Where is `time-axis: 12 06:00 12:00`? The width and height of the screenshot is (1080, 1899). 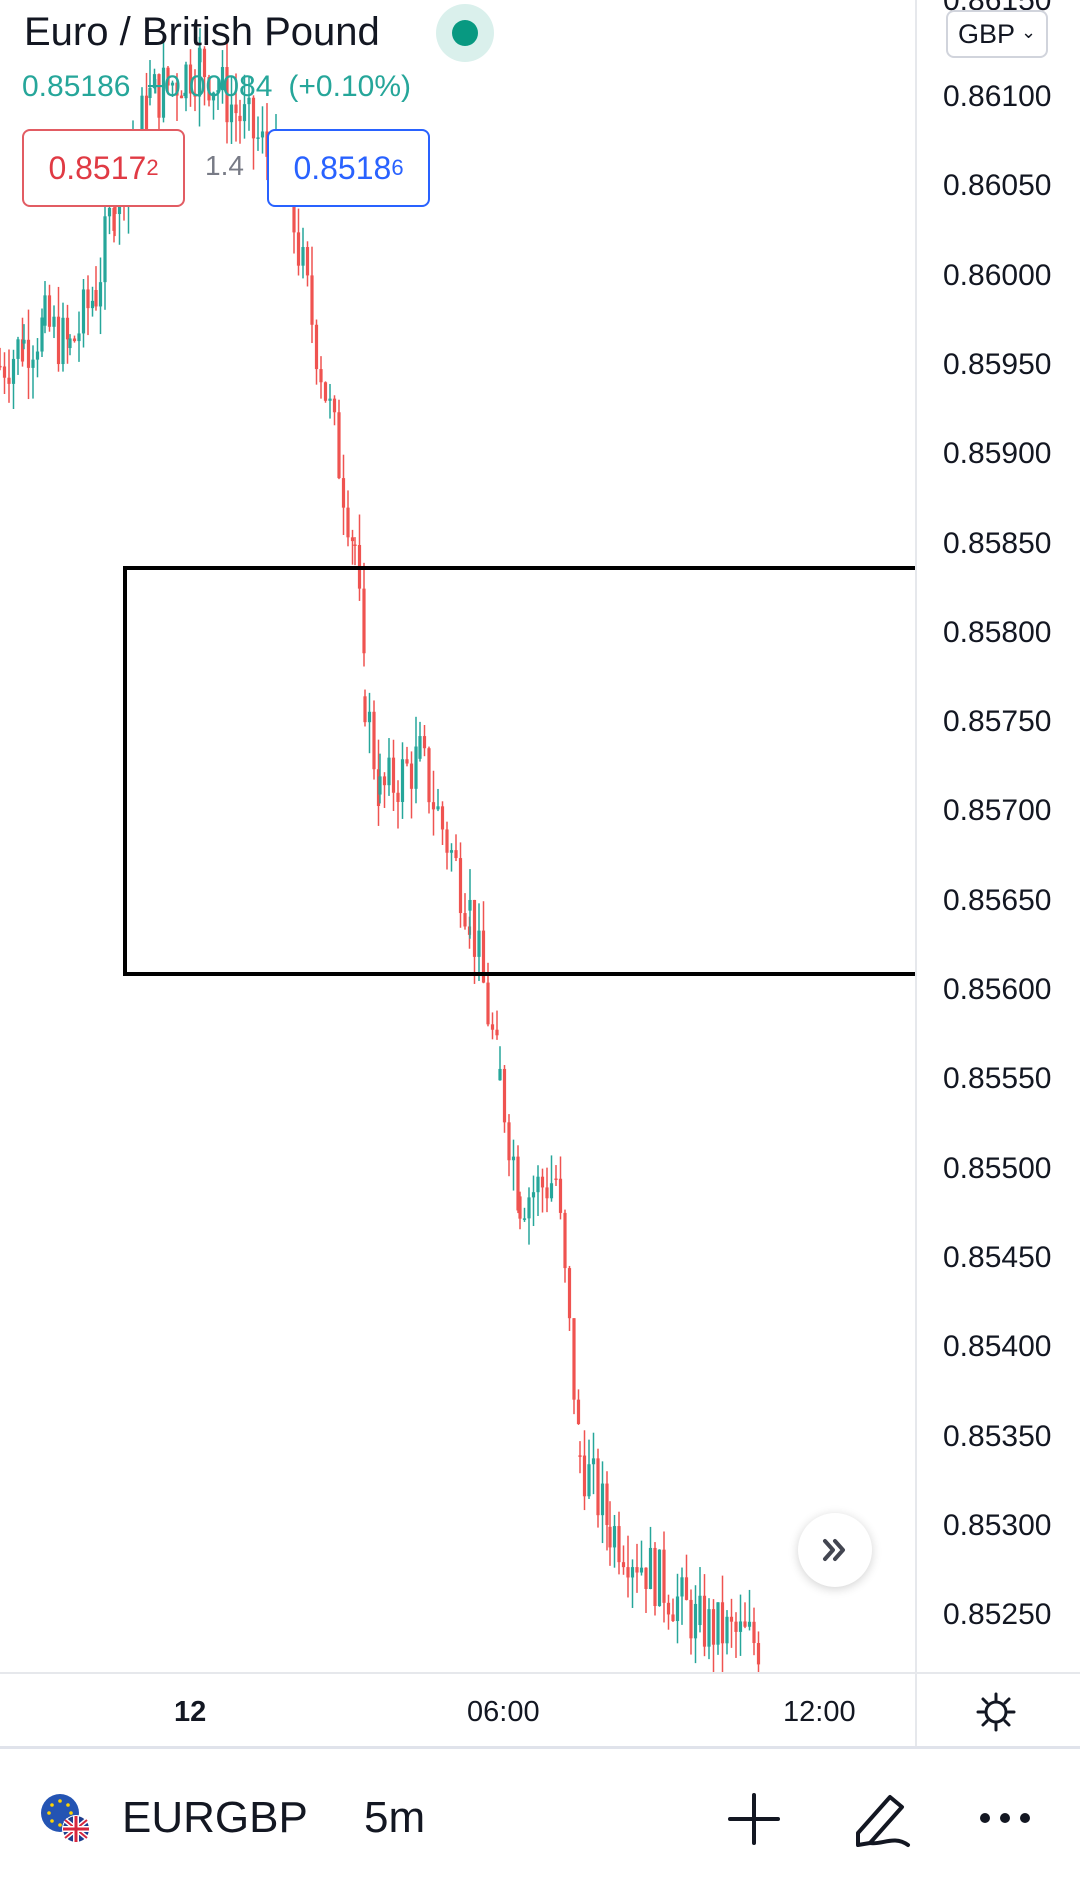 time-axis: 12 06:00 12:00 is located at coordinates (540, 1710).